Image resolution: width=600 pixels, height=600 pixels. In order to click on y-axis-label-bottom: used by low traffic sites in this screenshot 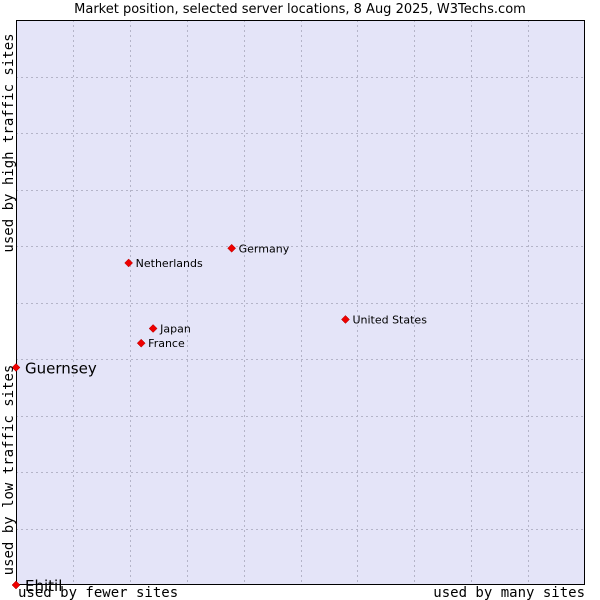, I will do `click(9, 470)`.